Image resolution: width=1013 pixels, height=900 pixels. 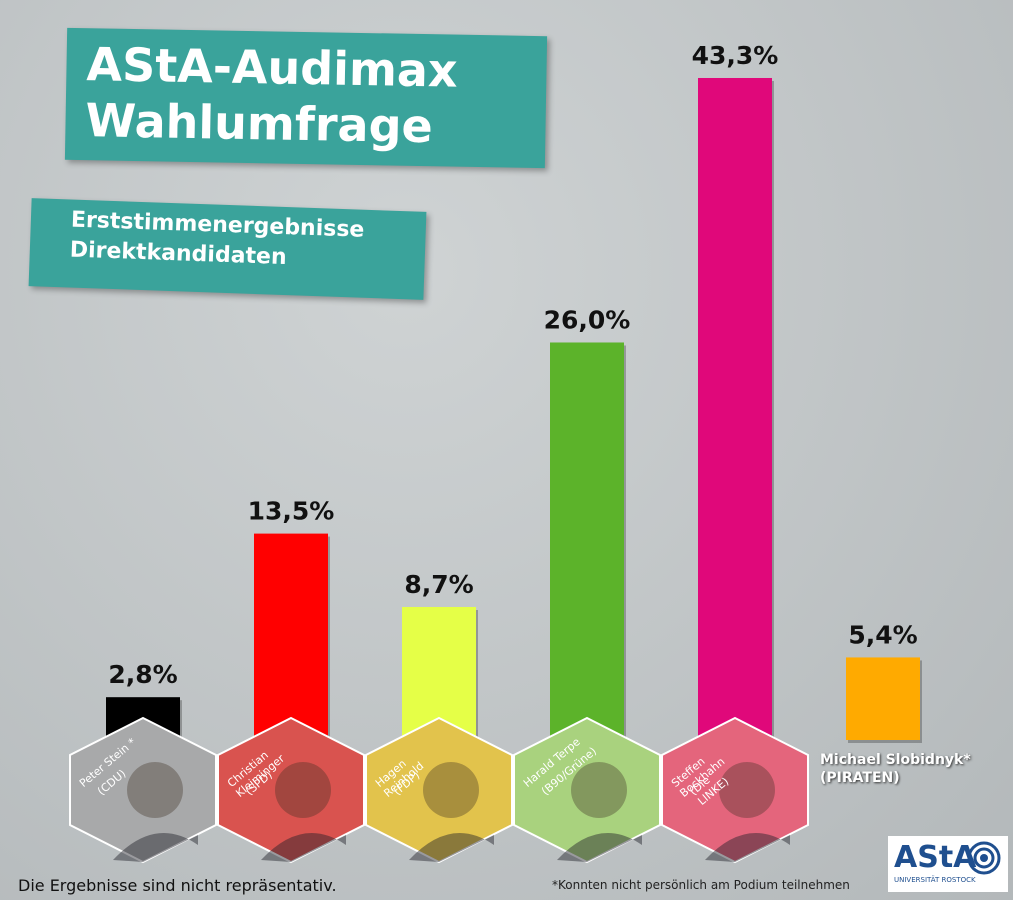 What do you see at coordinates (587, 319) in the screenshot?
I see `value-label: 26,0%` at bounding box center [587, 319].